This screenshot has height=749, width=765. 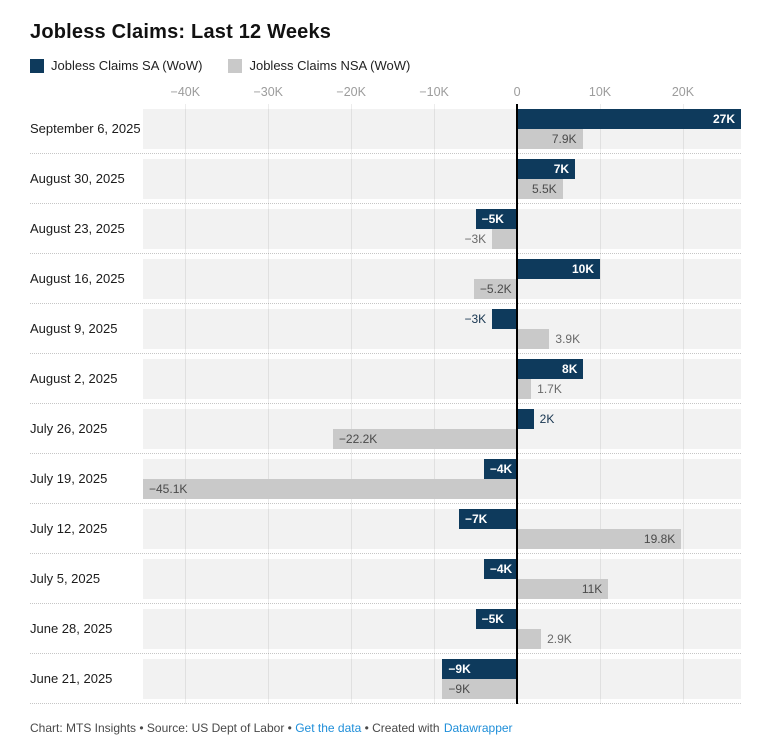 What do you see at coordinates (385, 679) in the screenshot?
I see `table-row: June 21, 2025 −9K −9K` at bounding box center [385, 679].